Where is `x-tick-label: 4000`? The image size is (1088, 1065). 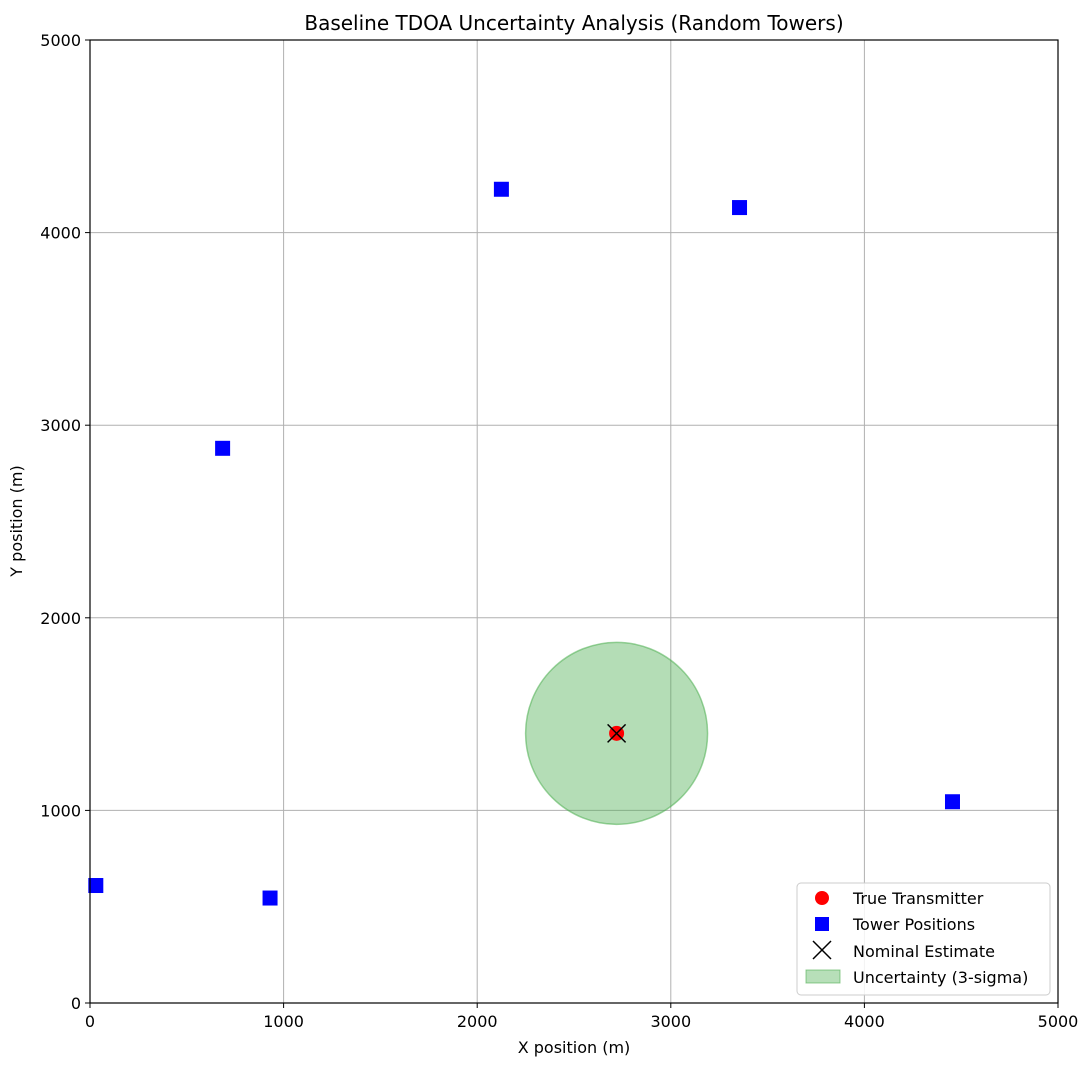 x-tick-label: 4000 is located at coordinates (864, 1021).